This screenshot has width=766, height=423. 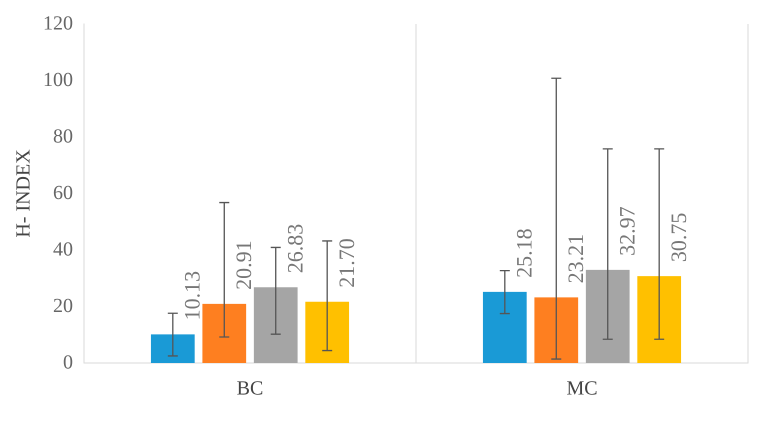 I want to click on y-tick-label: 100, so click(x=58, y=79).